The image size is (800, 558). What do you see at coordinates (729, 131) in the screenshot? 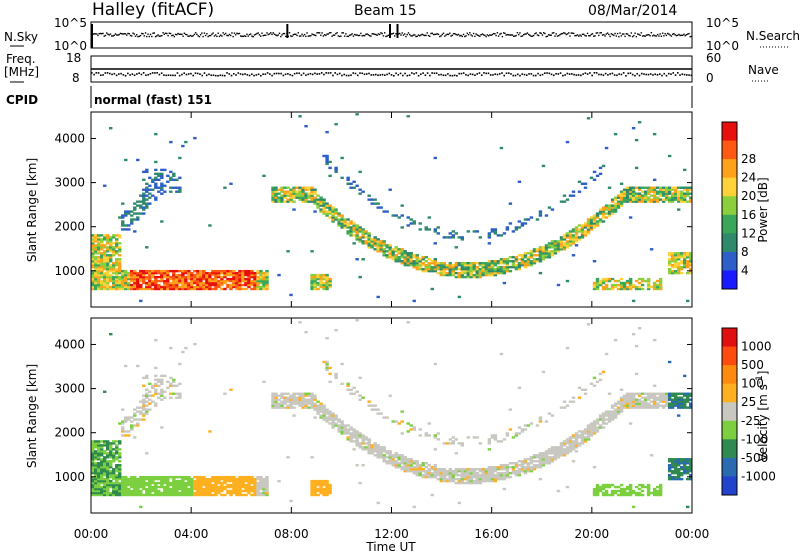
I see `colorbar-swatch` at bounding box center [729, 131].